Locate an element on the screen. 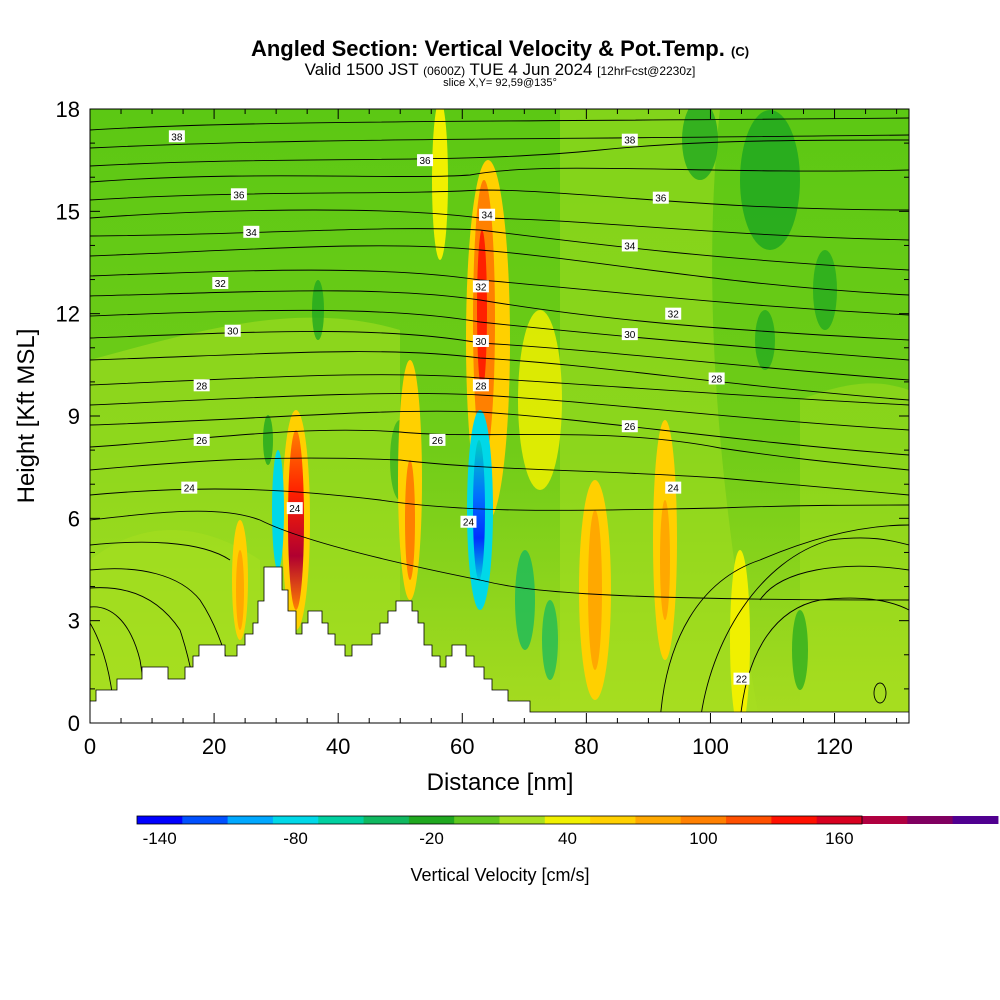  copyright-mark: (C) is located at coordinates (740, 51).